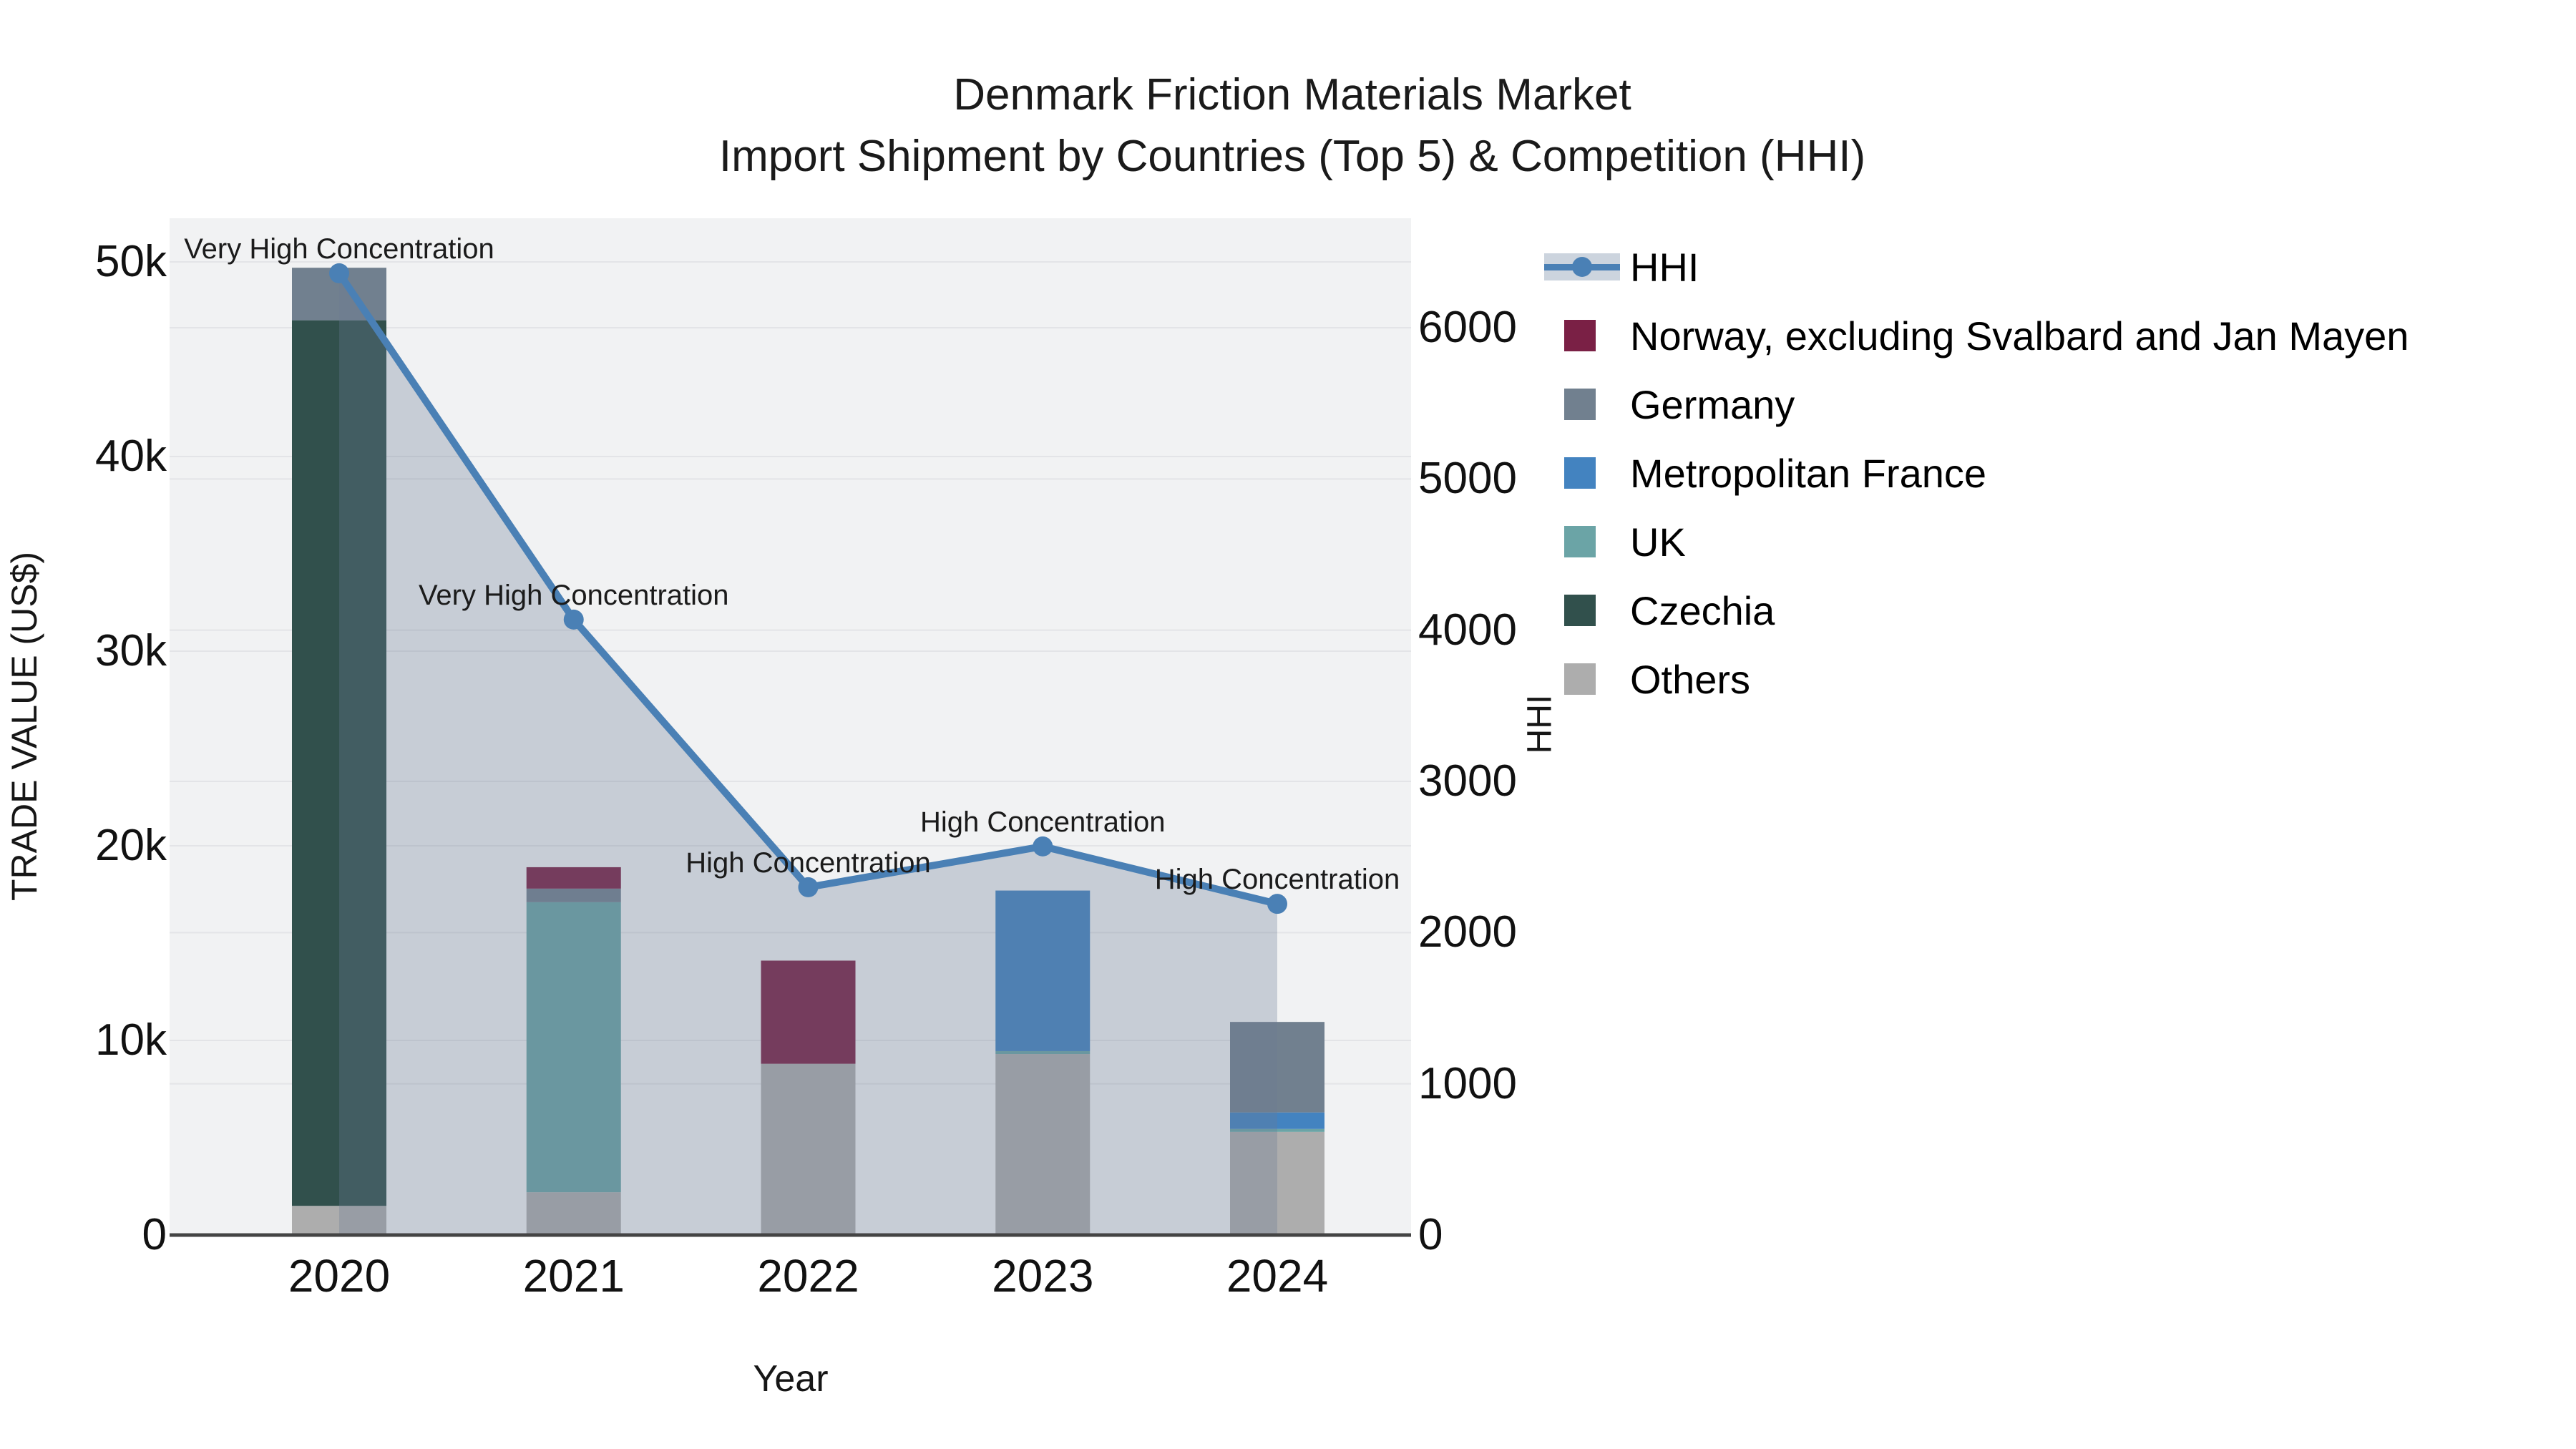  Describe the element at coordinates (1976, 610) in the screenshot. I see `legend-item-czechia: Czechia` at that location.